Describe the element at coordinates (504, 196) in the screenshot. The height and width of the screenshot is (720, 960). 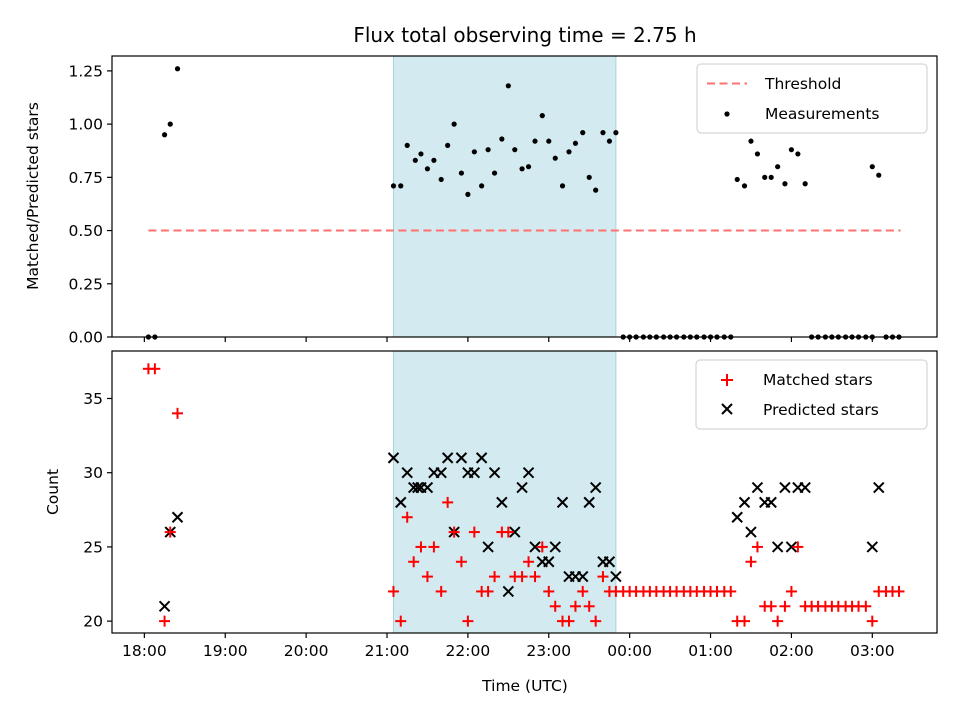
I see `top-shaded-span` at that location.